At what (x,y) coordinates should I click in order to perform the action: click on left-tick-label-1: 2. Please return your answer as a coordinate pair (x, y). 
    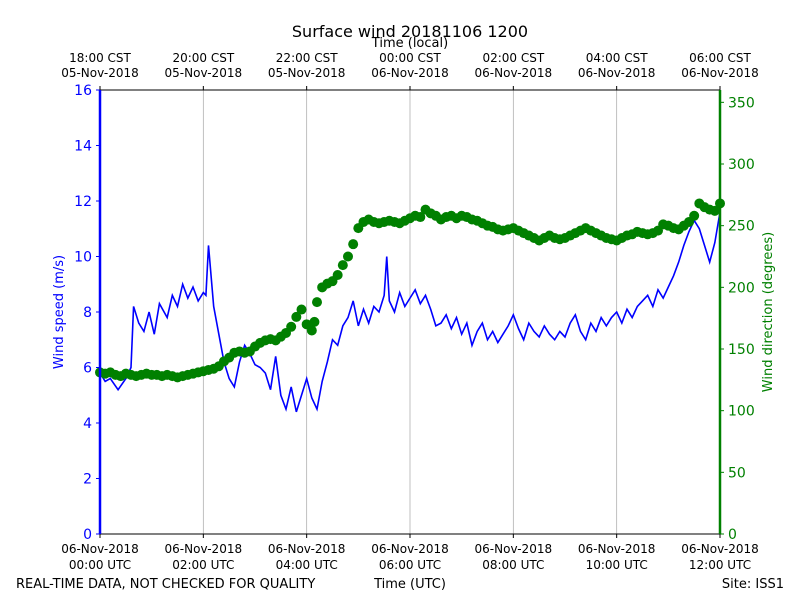
    Looking at the image, I should click on (87, 480).